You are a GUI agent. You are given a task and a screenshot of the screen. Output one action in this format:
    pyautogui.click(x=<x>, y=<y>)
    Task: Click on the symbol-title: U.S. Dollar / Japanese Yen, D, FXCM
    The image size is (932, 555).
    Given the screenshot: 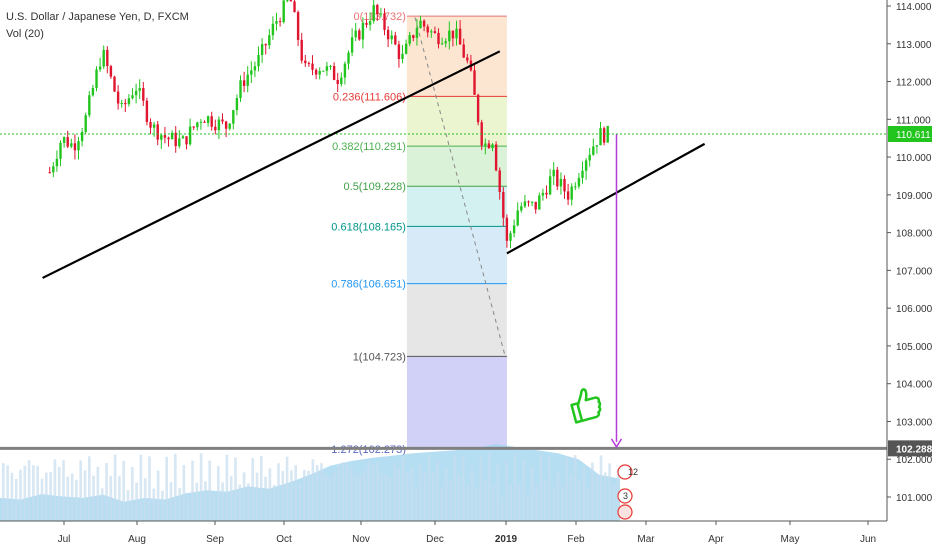 What is the action you would take?
    pyautogui.click(x=97, y=17)
    